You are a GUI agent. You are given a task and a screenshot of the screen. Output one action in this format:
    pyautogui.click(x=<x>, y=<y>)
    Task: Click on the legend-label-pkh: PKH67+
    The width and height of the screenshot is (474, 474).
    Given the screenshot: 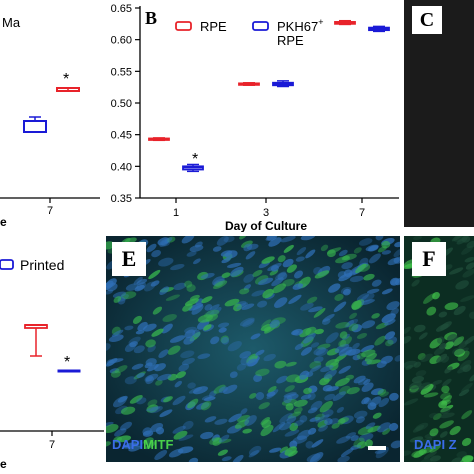 What is the action you would take?
    pyautogui.click(x=300, y=25)
    